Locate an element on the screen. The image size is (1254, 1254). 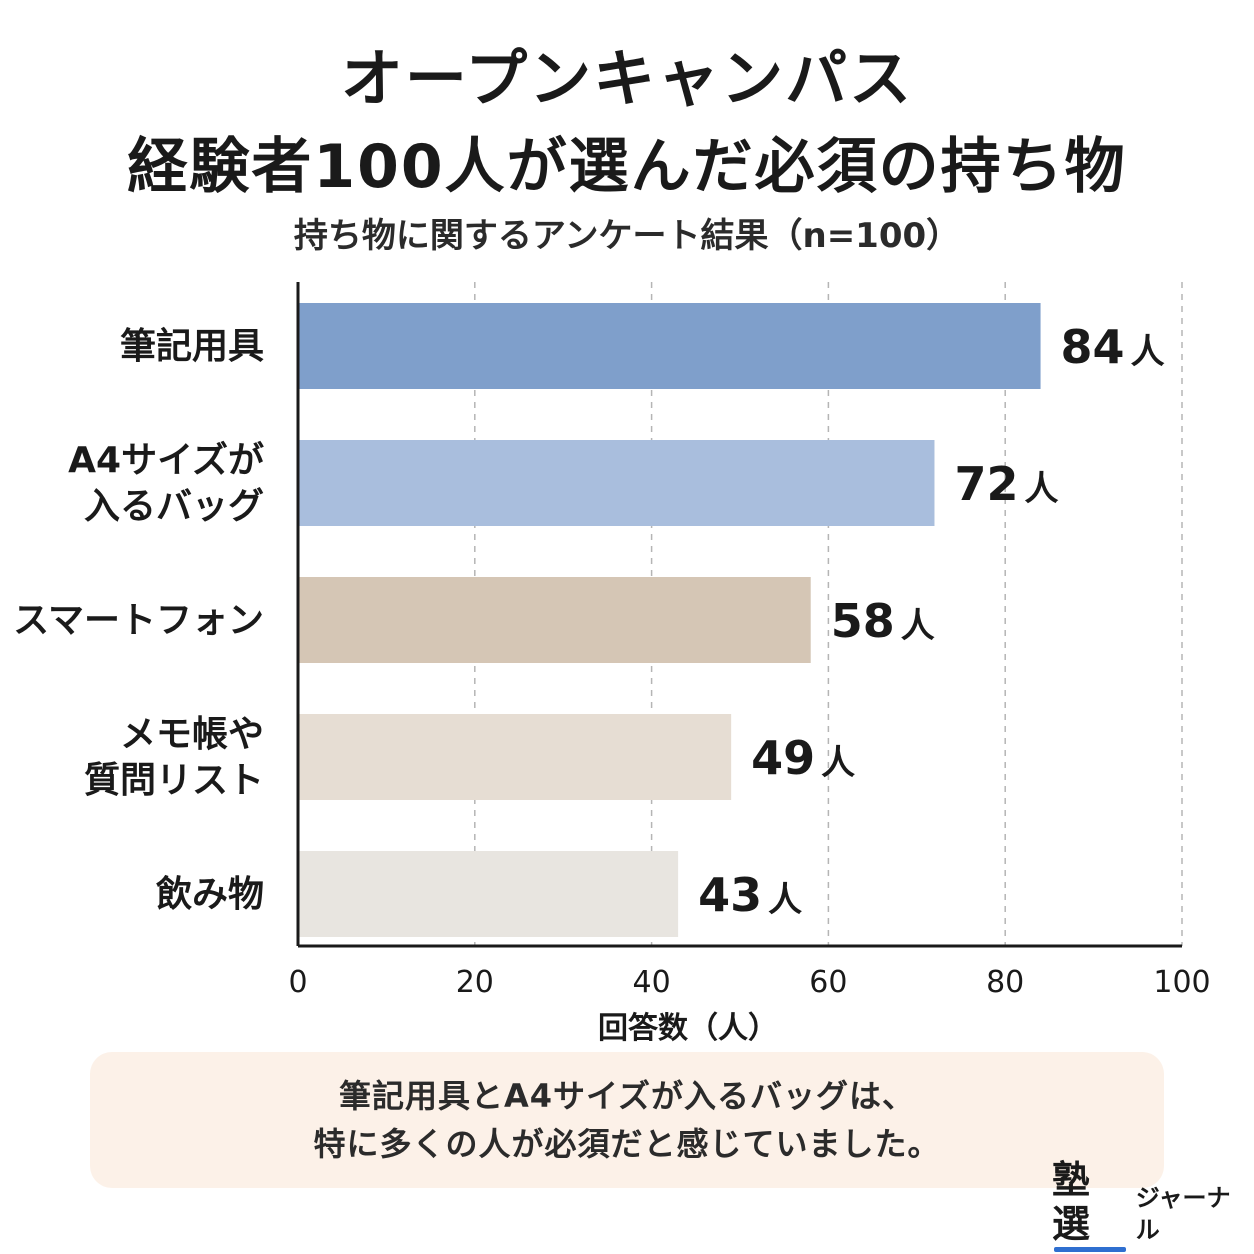
value-label-1: 72 人 is located at coordinates (1006, 484).